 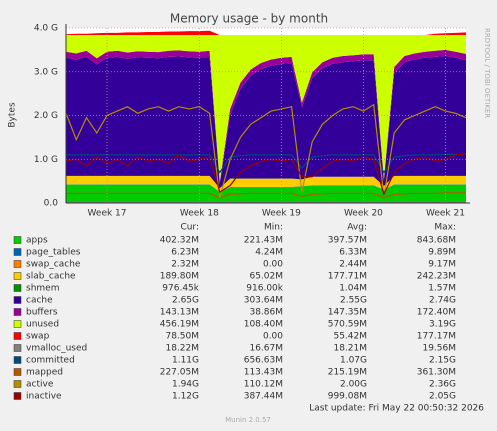 I want to click on legend-stat: 172.40M, so click(x=436, y=313).